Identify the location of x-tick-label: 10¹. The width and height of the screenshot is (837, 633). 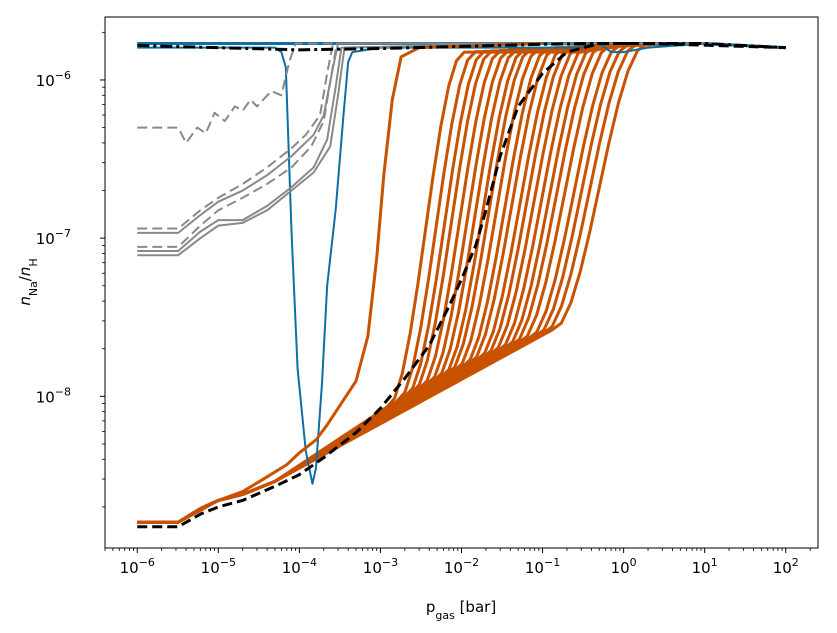
(705, 566).